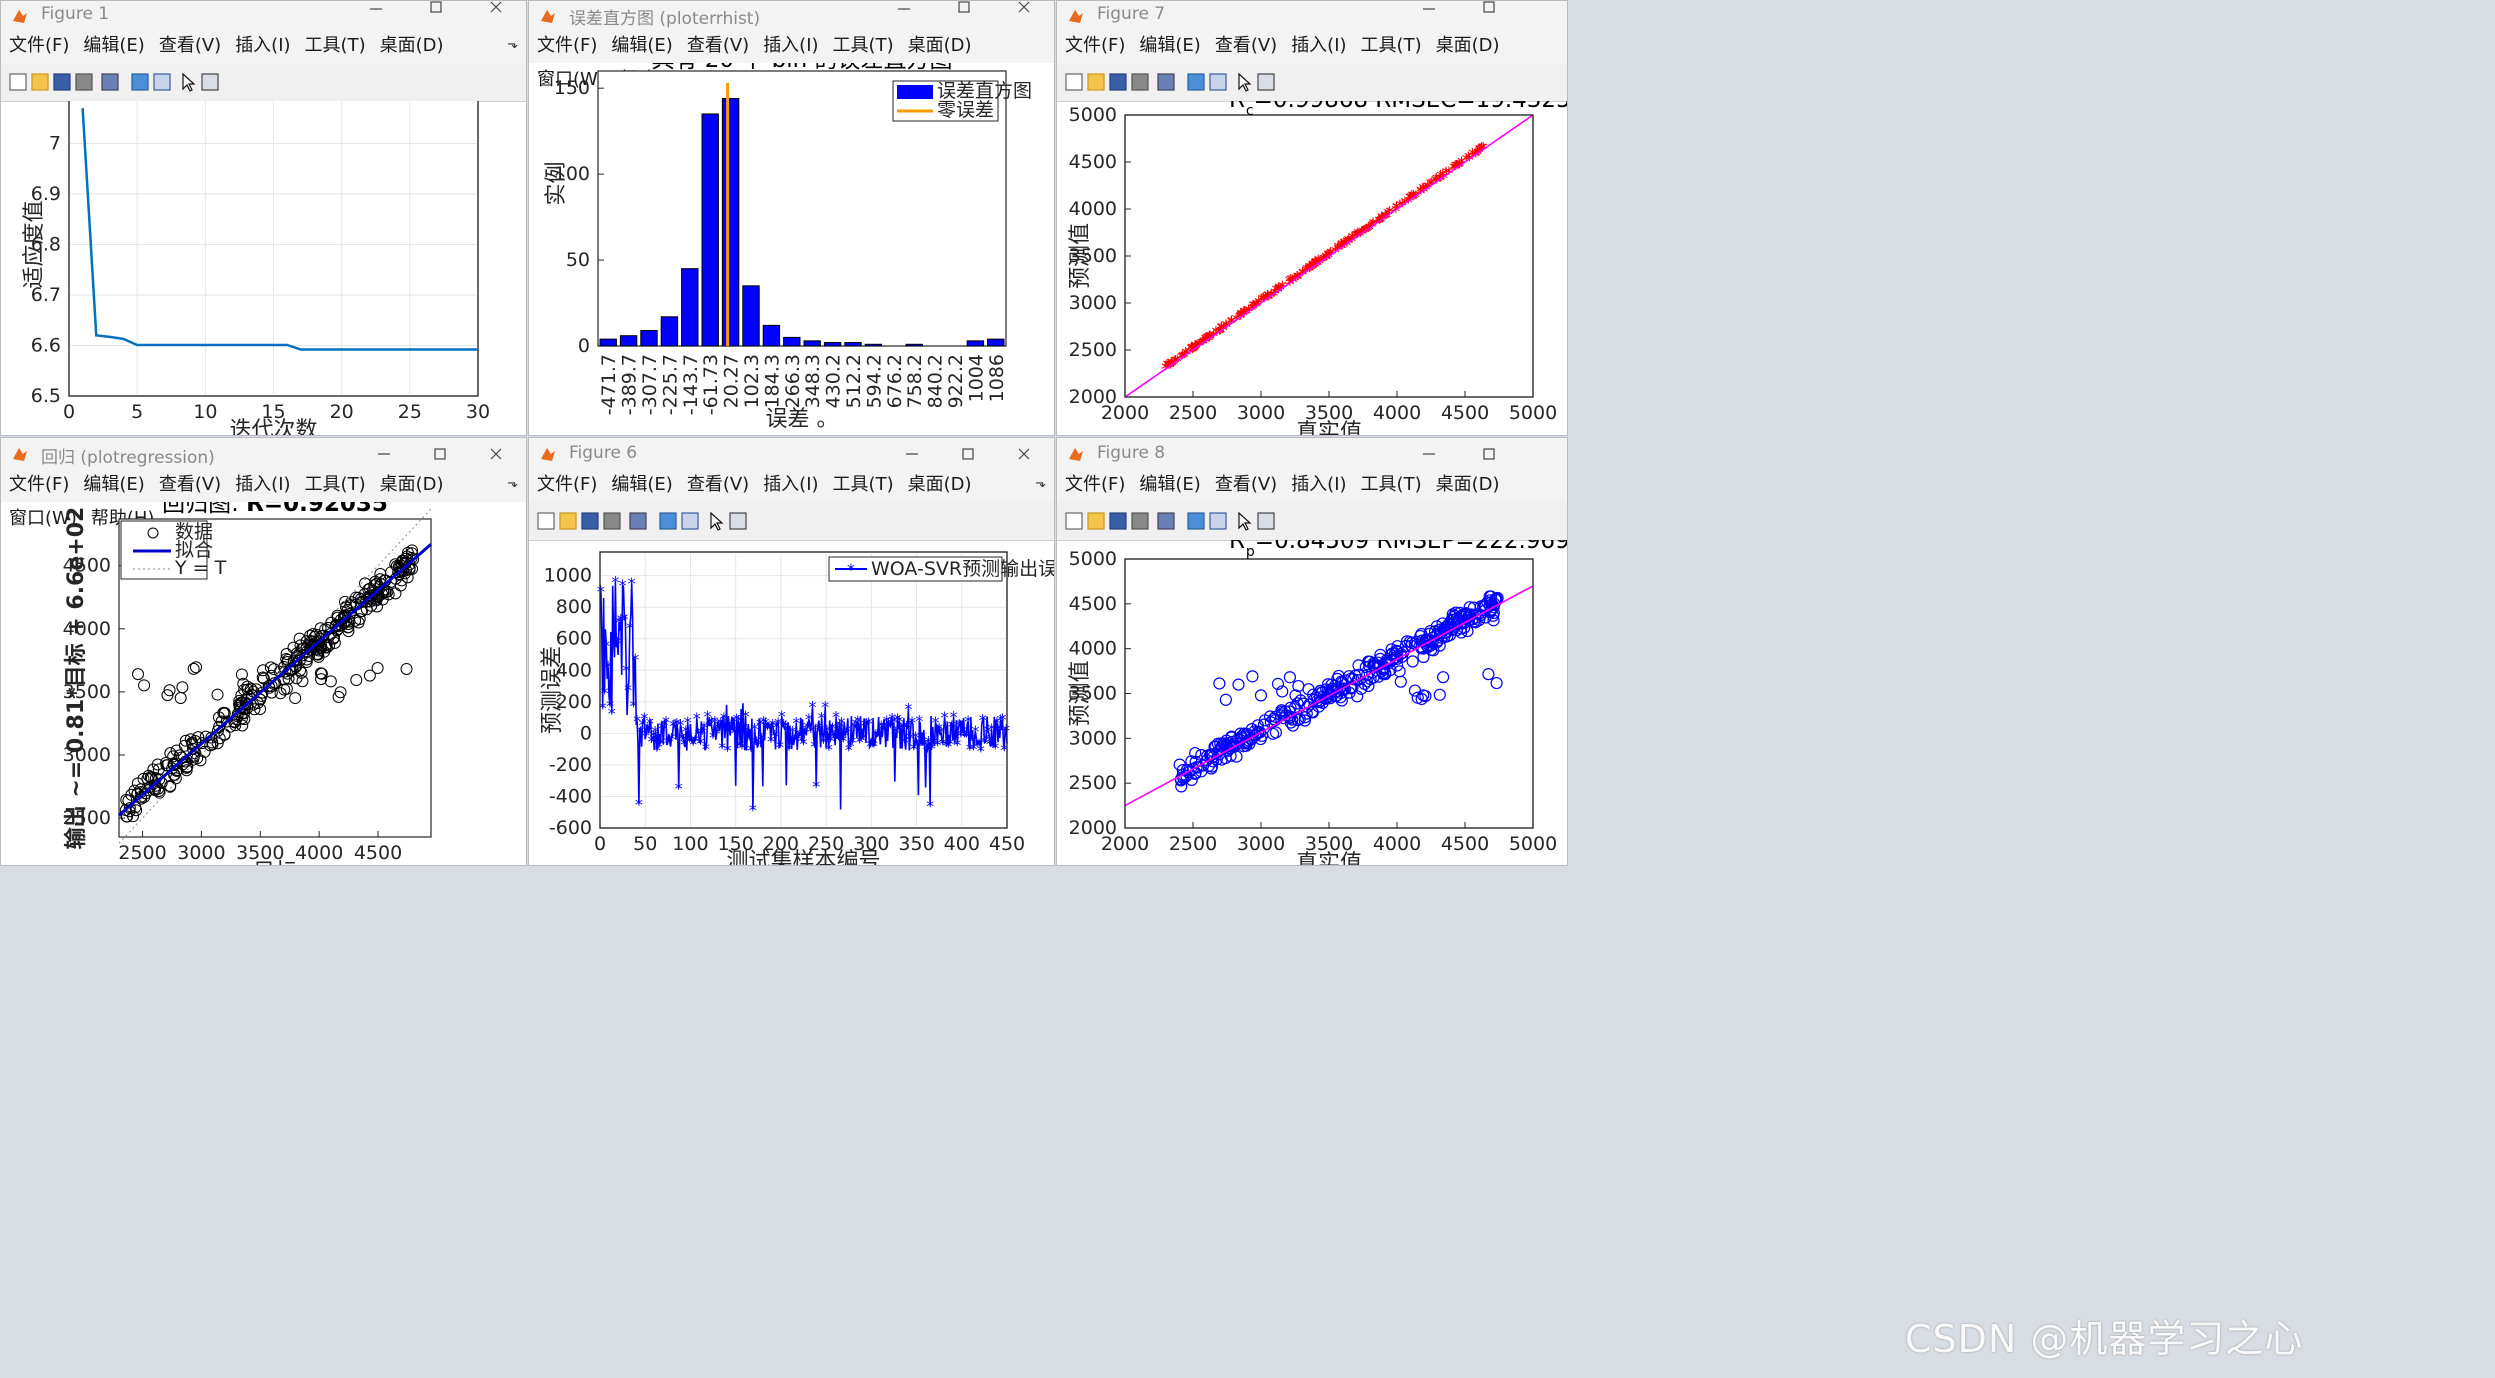  I want to click on title-bar: 回归 (plotregression), so click(263, 453).